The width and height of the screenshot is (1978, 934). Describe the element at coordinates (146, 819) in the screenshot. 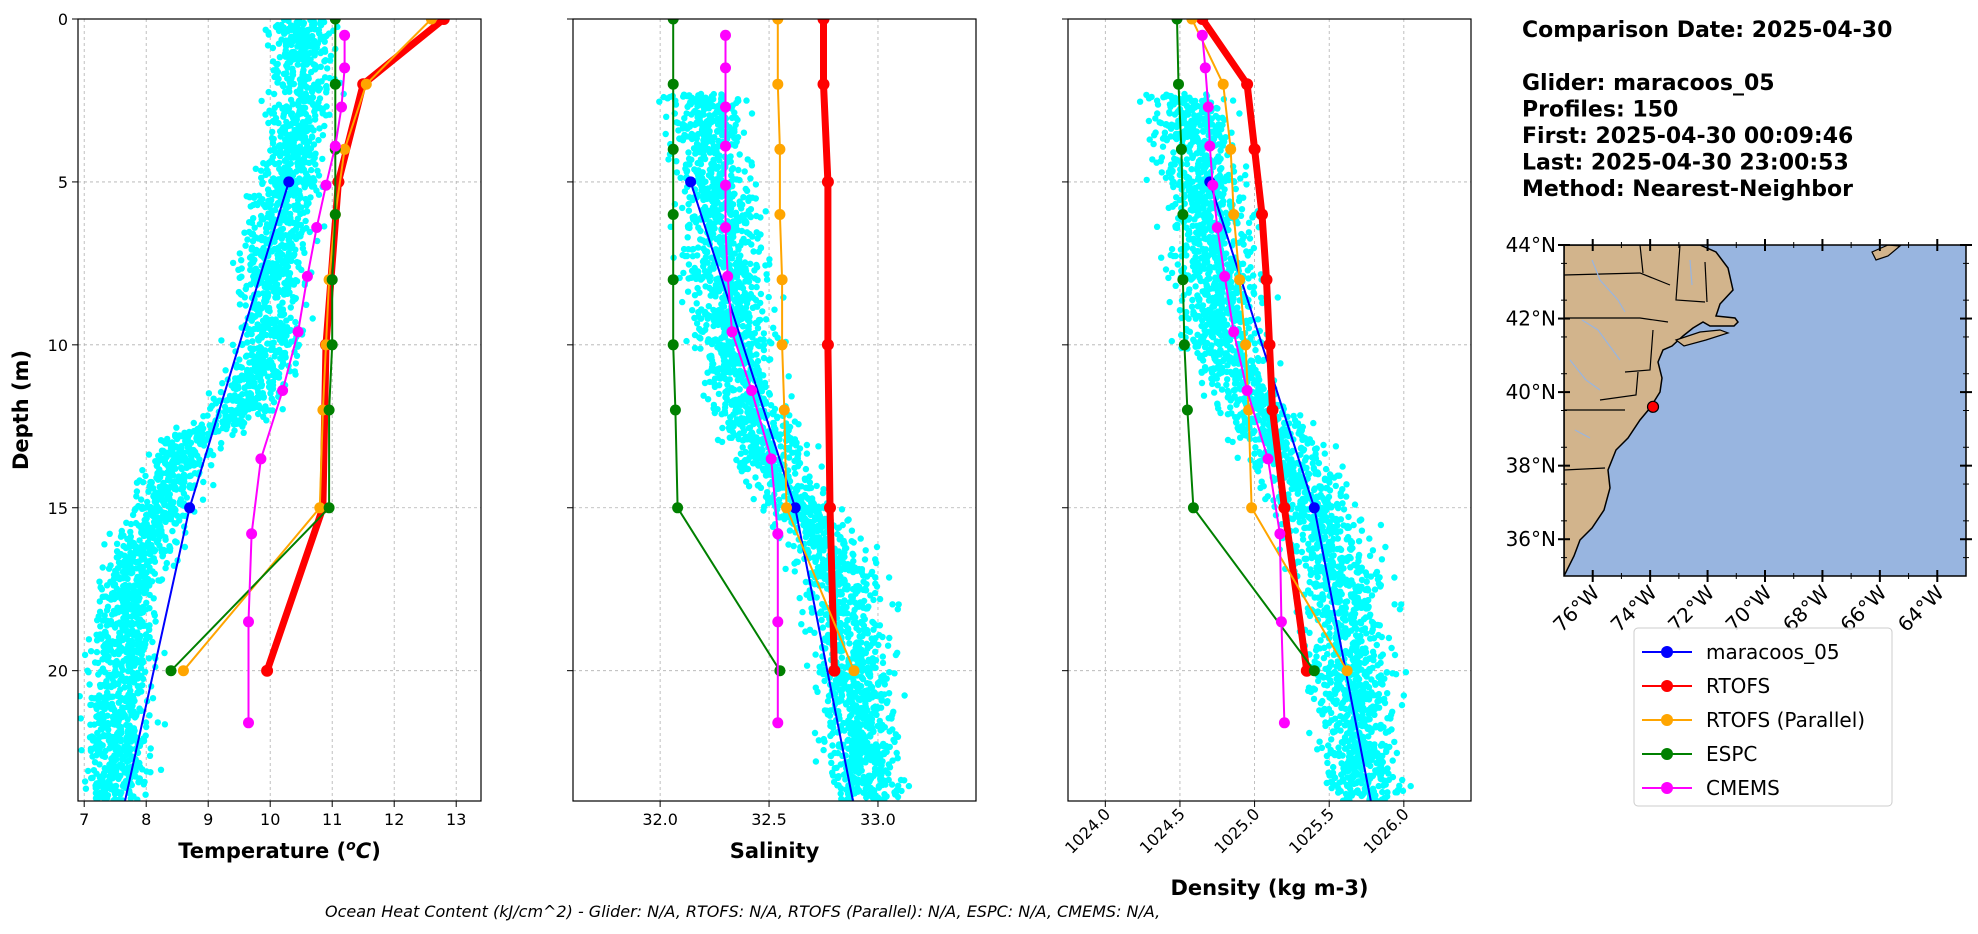

I see `x-tick-label: 8` at that location.